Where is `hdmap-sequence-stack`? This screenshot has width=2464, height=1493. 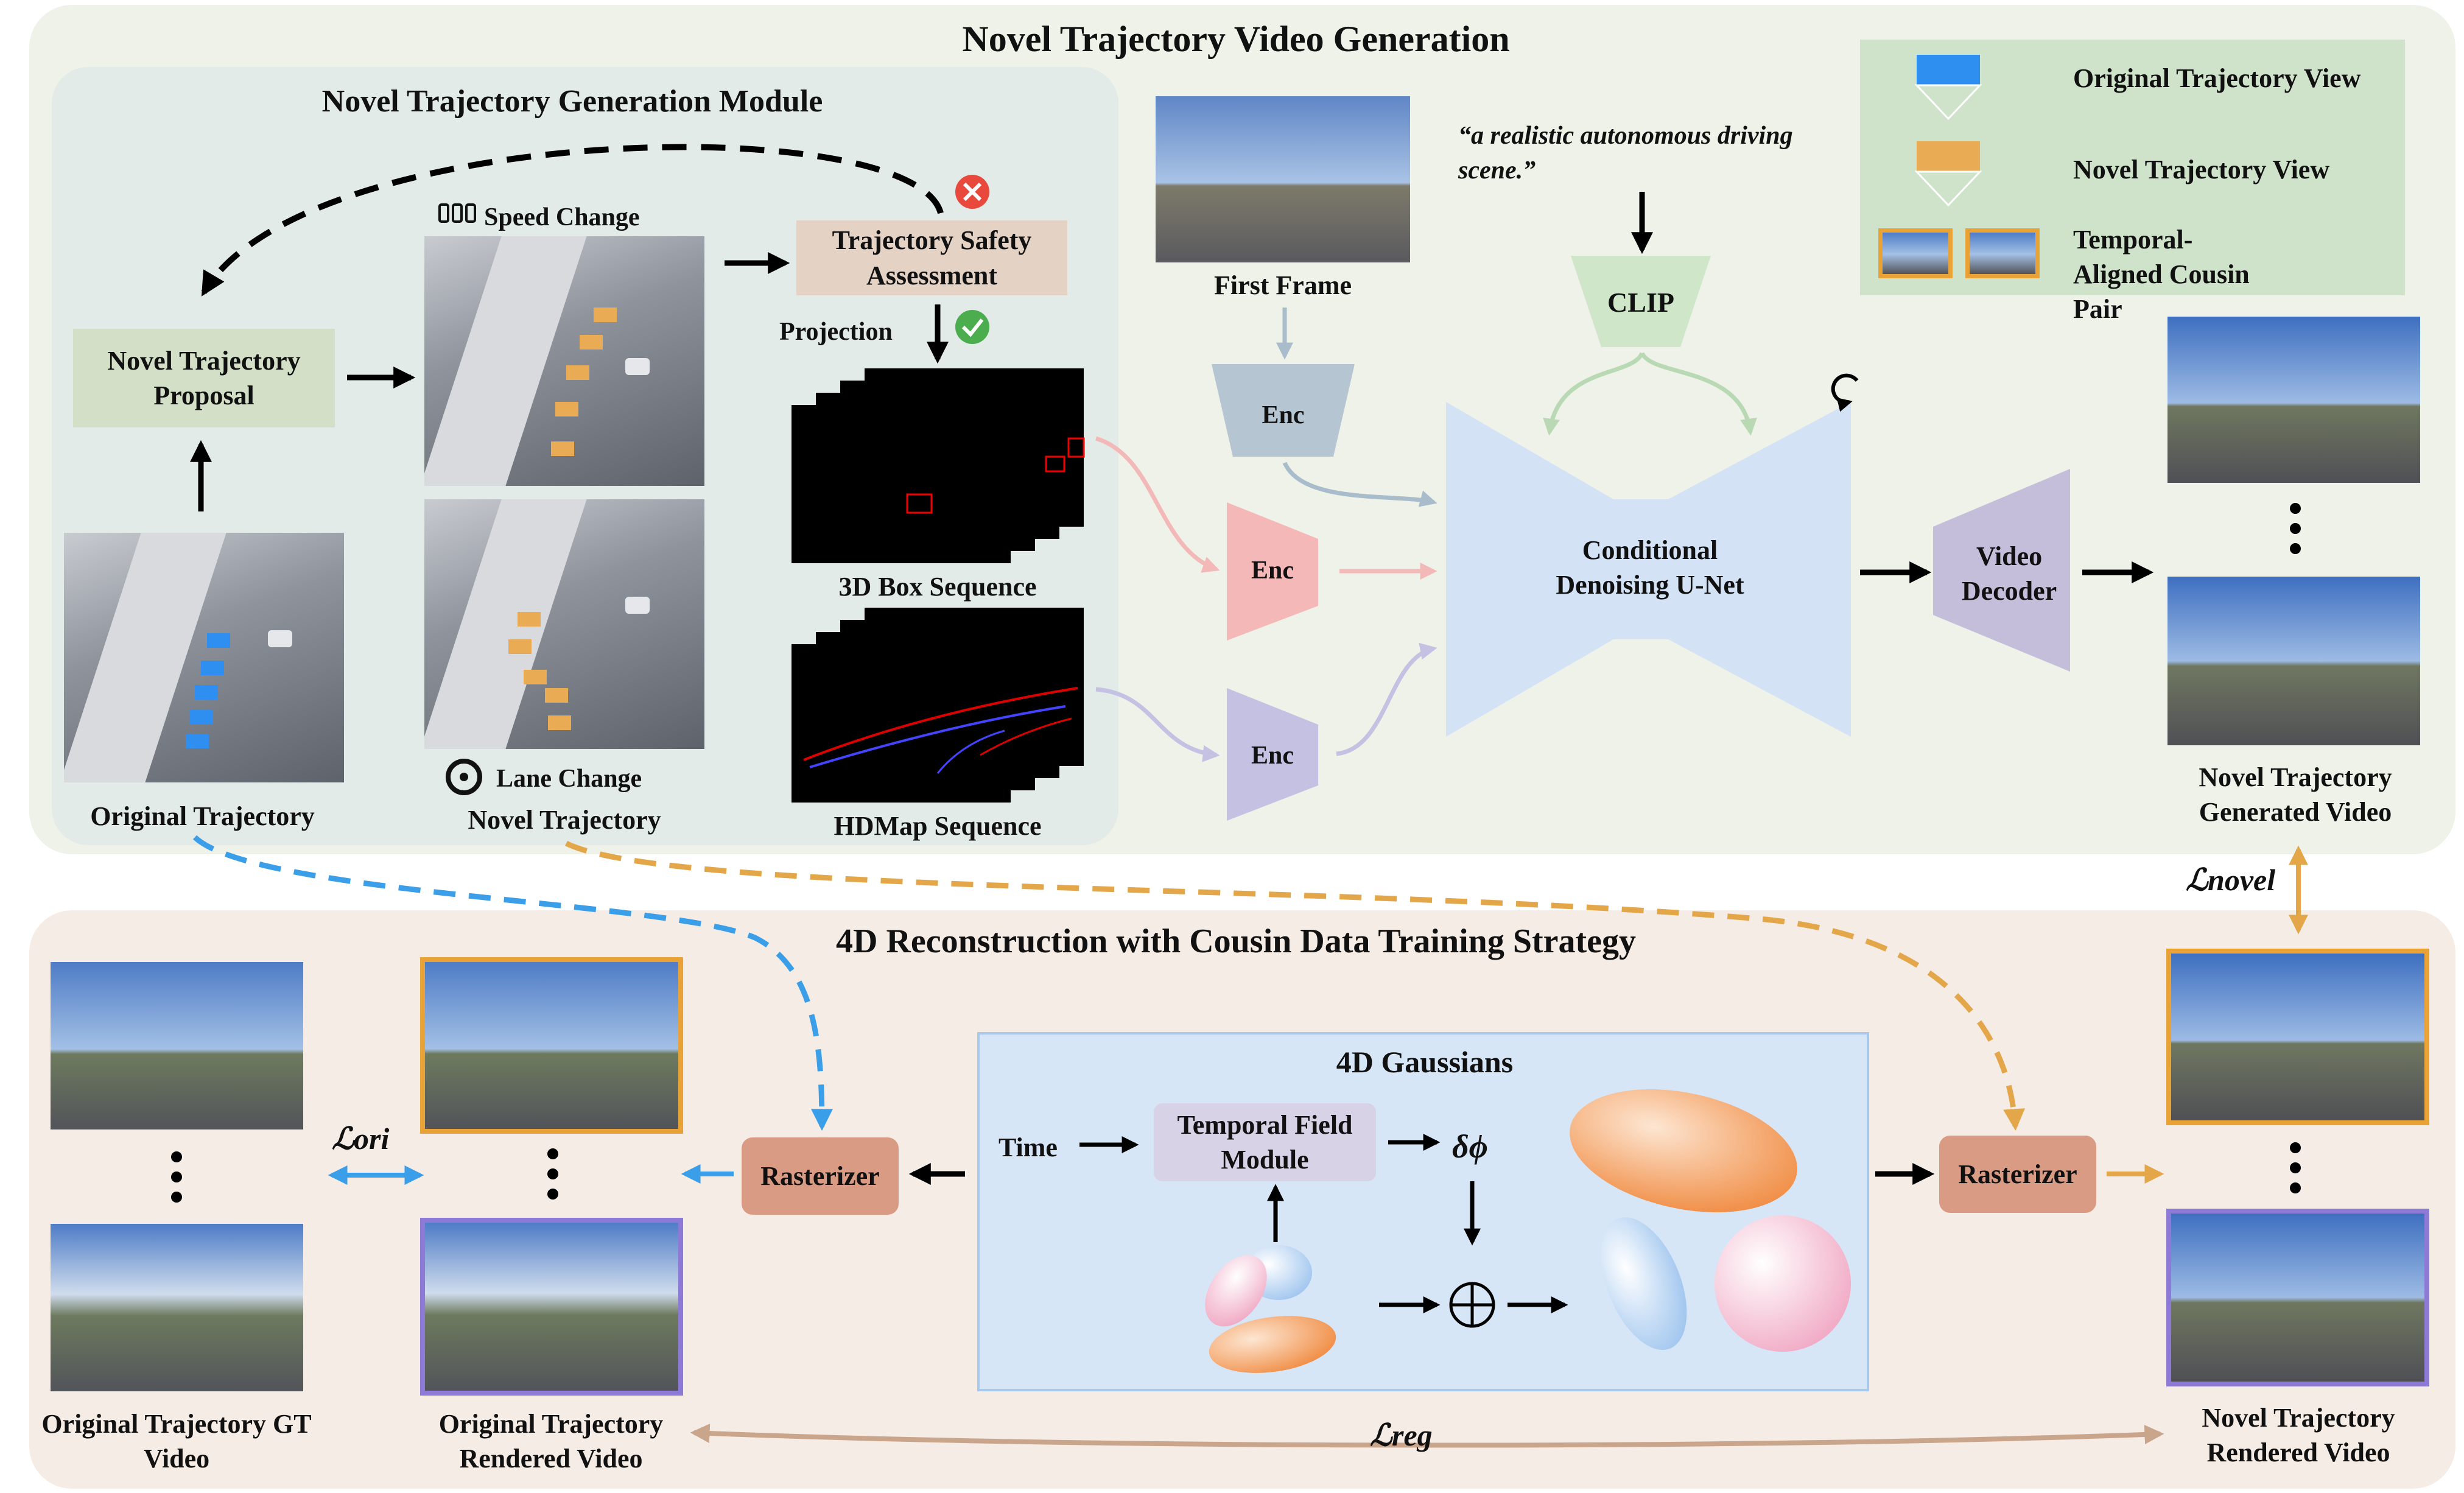 hdmap-sequence-stack is located at coordinates (937, 705).